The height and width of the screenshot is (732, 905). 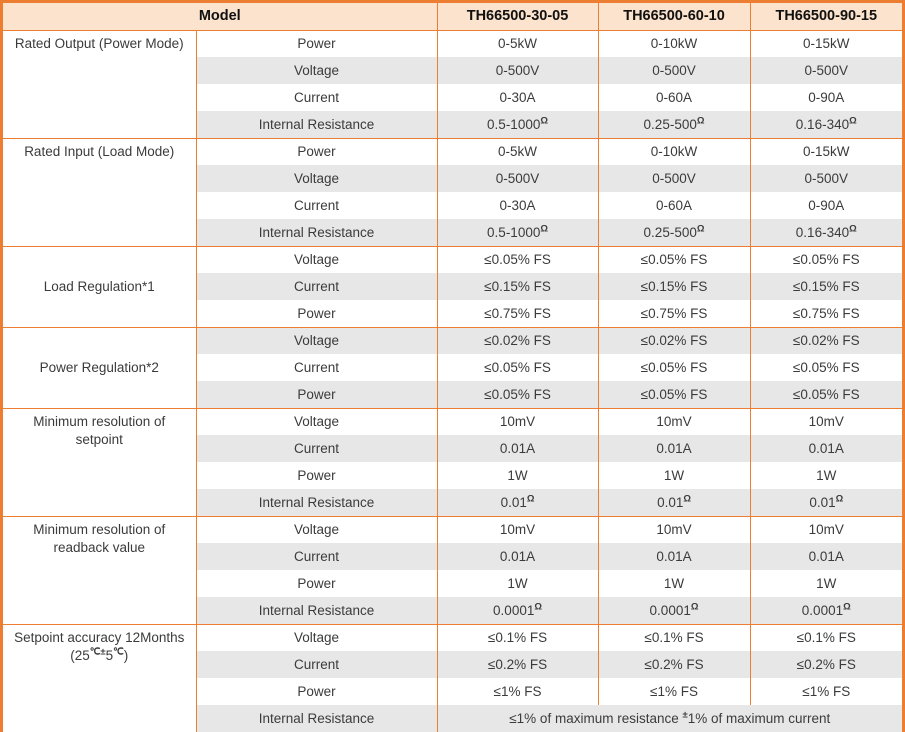 What do you see at coordinates (517, 340) in the screenshot?
I see `value-cell: ≤0.02% FS` at bounding box center [517, 340].